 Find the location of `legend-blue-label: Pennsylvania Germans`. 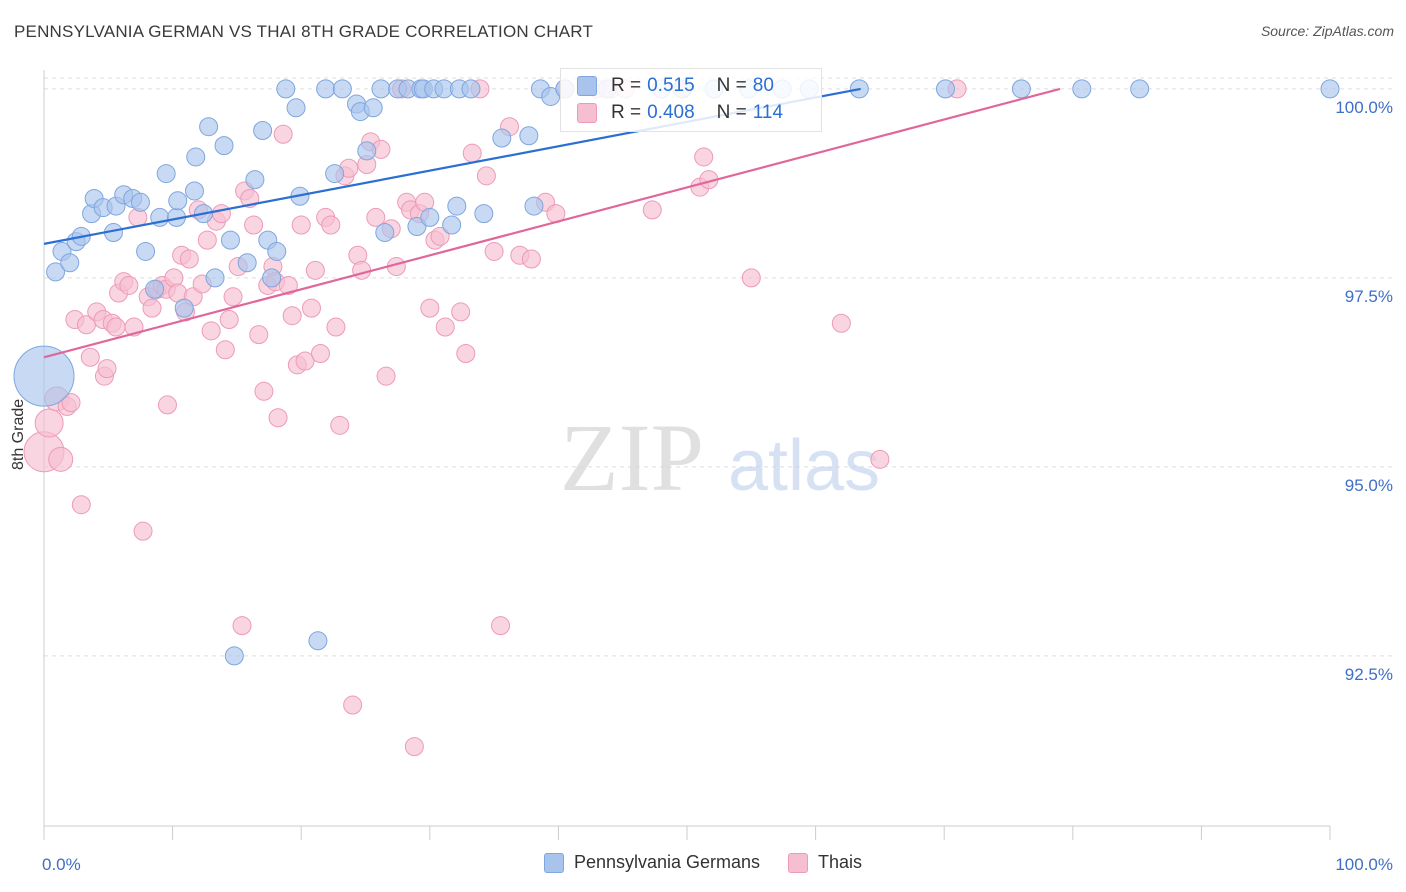

legend-blue-label: Pennsylvania Germans is located at coordinates (667, 862).